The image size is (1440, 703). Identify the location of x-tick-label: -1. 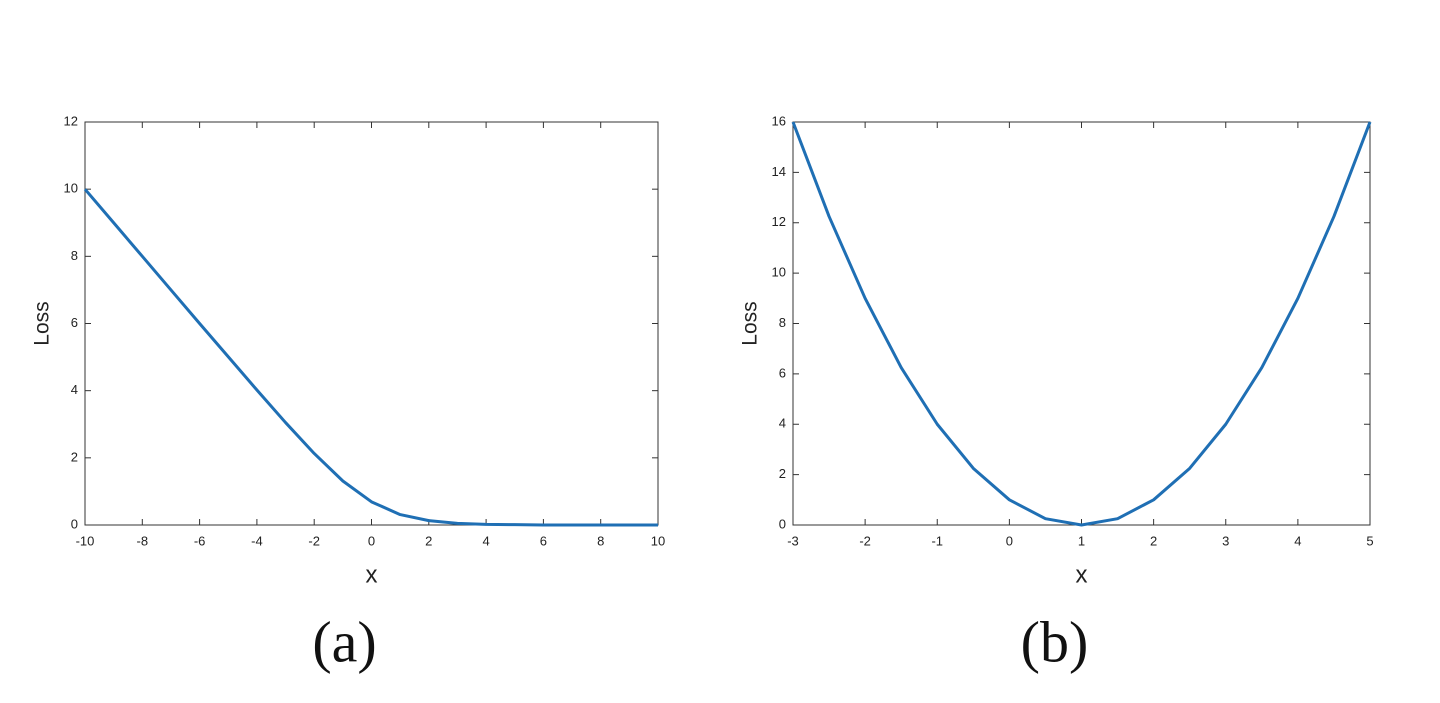
(937, 540).